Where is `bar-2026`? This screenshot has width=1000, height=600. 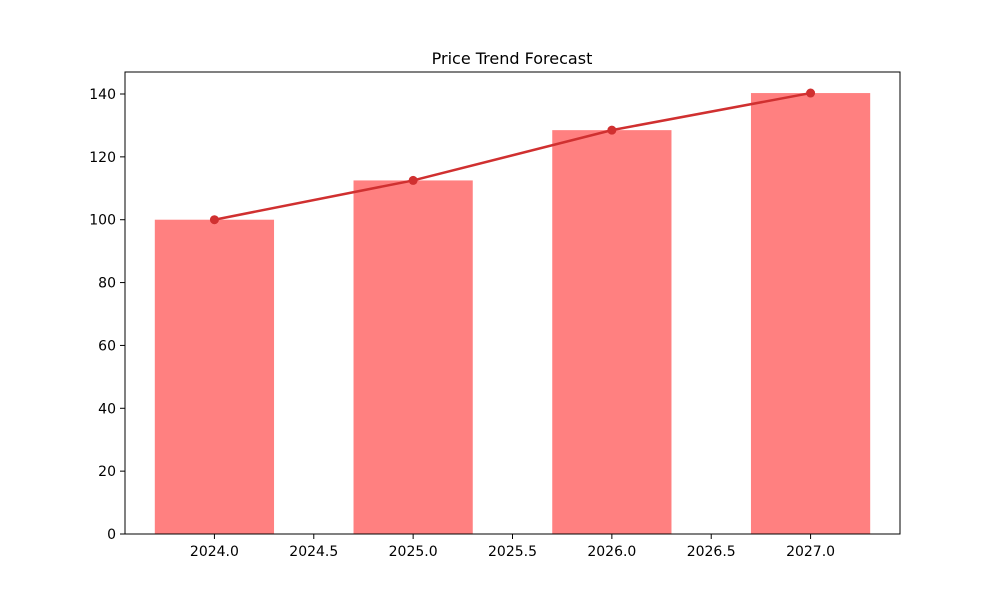
bar-2026 is located at coordinates (612, 332).